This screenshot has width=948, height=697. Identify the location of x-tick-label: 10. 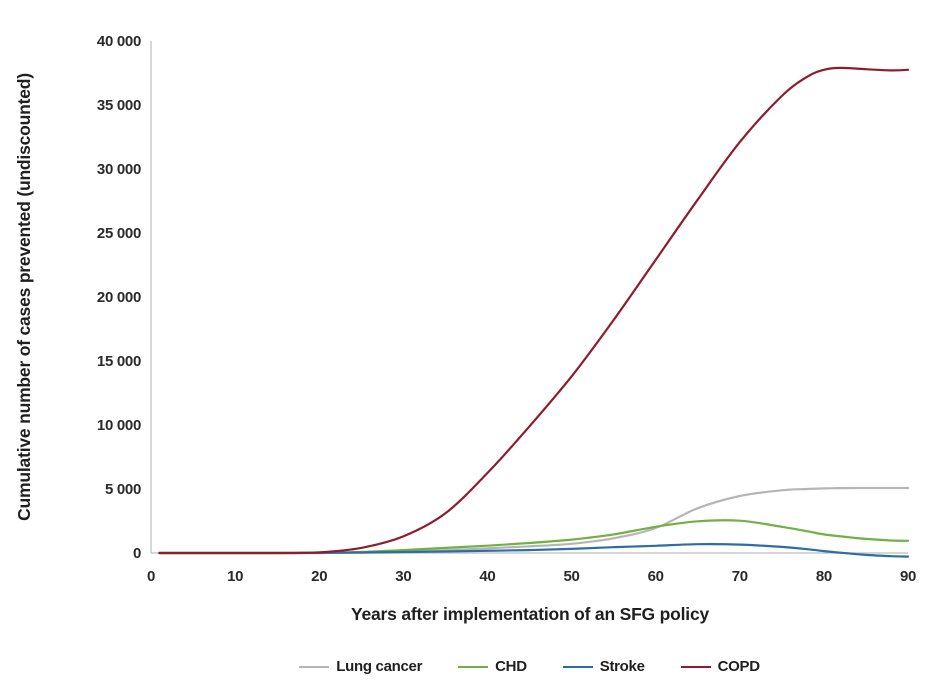
(235, 576).